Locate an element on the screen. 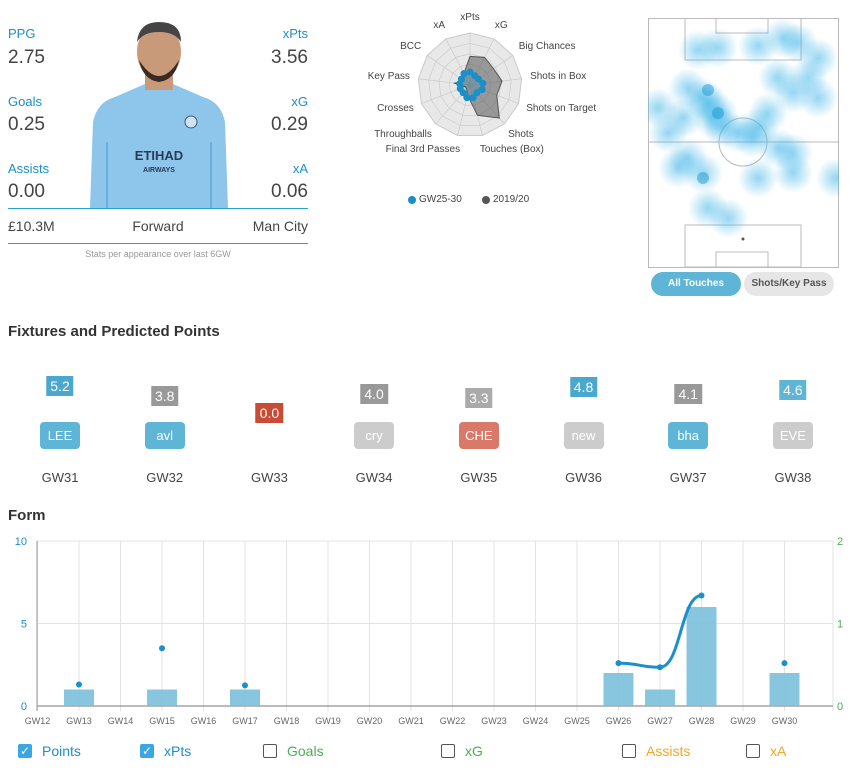 This screenshot has height=776, width=862. x-tick-label: GW15 is located at coordinates (162, 721).